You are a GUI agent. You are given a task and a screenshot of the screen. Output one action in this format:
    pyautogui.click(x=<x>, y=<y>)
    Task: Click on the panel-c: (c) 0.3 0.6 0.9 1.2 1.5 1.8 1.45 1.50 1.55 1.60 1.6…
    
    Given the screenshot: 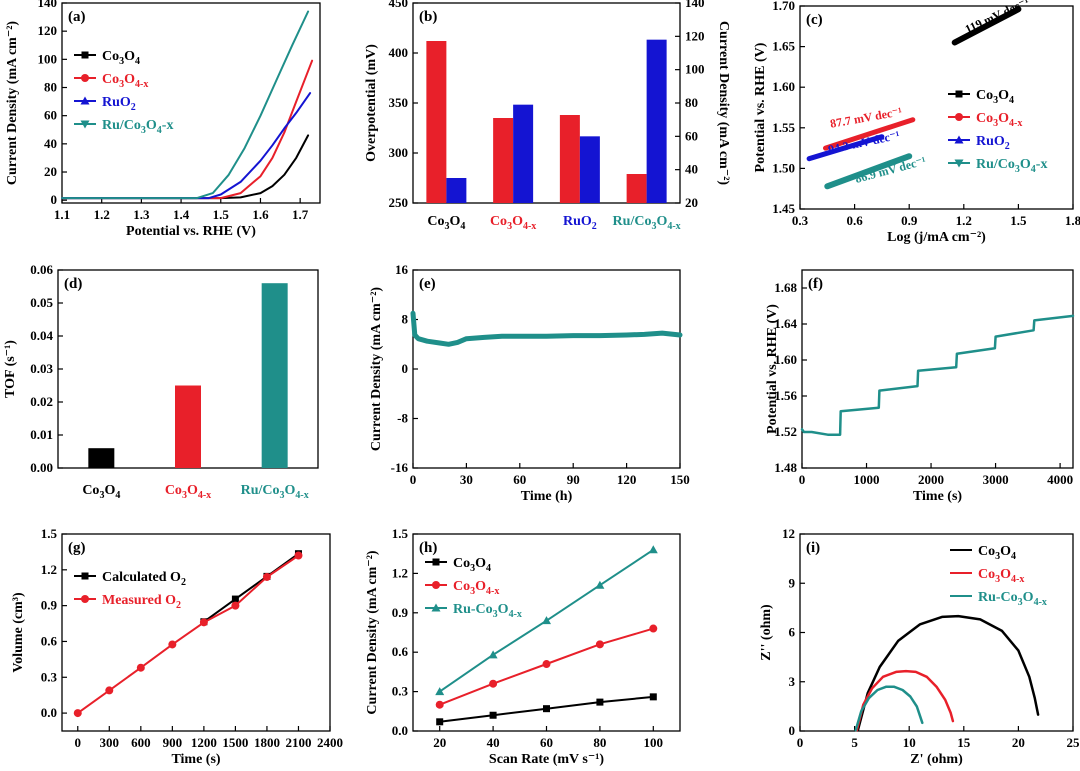 What is the action you would take?
    pyautogui.click(x=916, y=122)
    